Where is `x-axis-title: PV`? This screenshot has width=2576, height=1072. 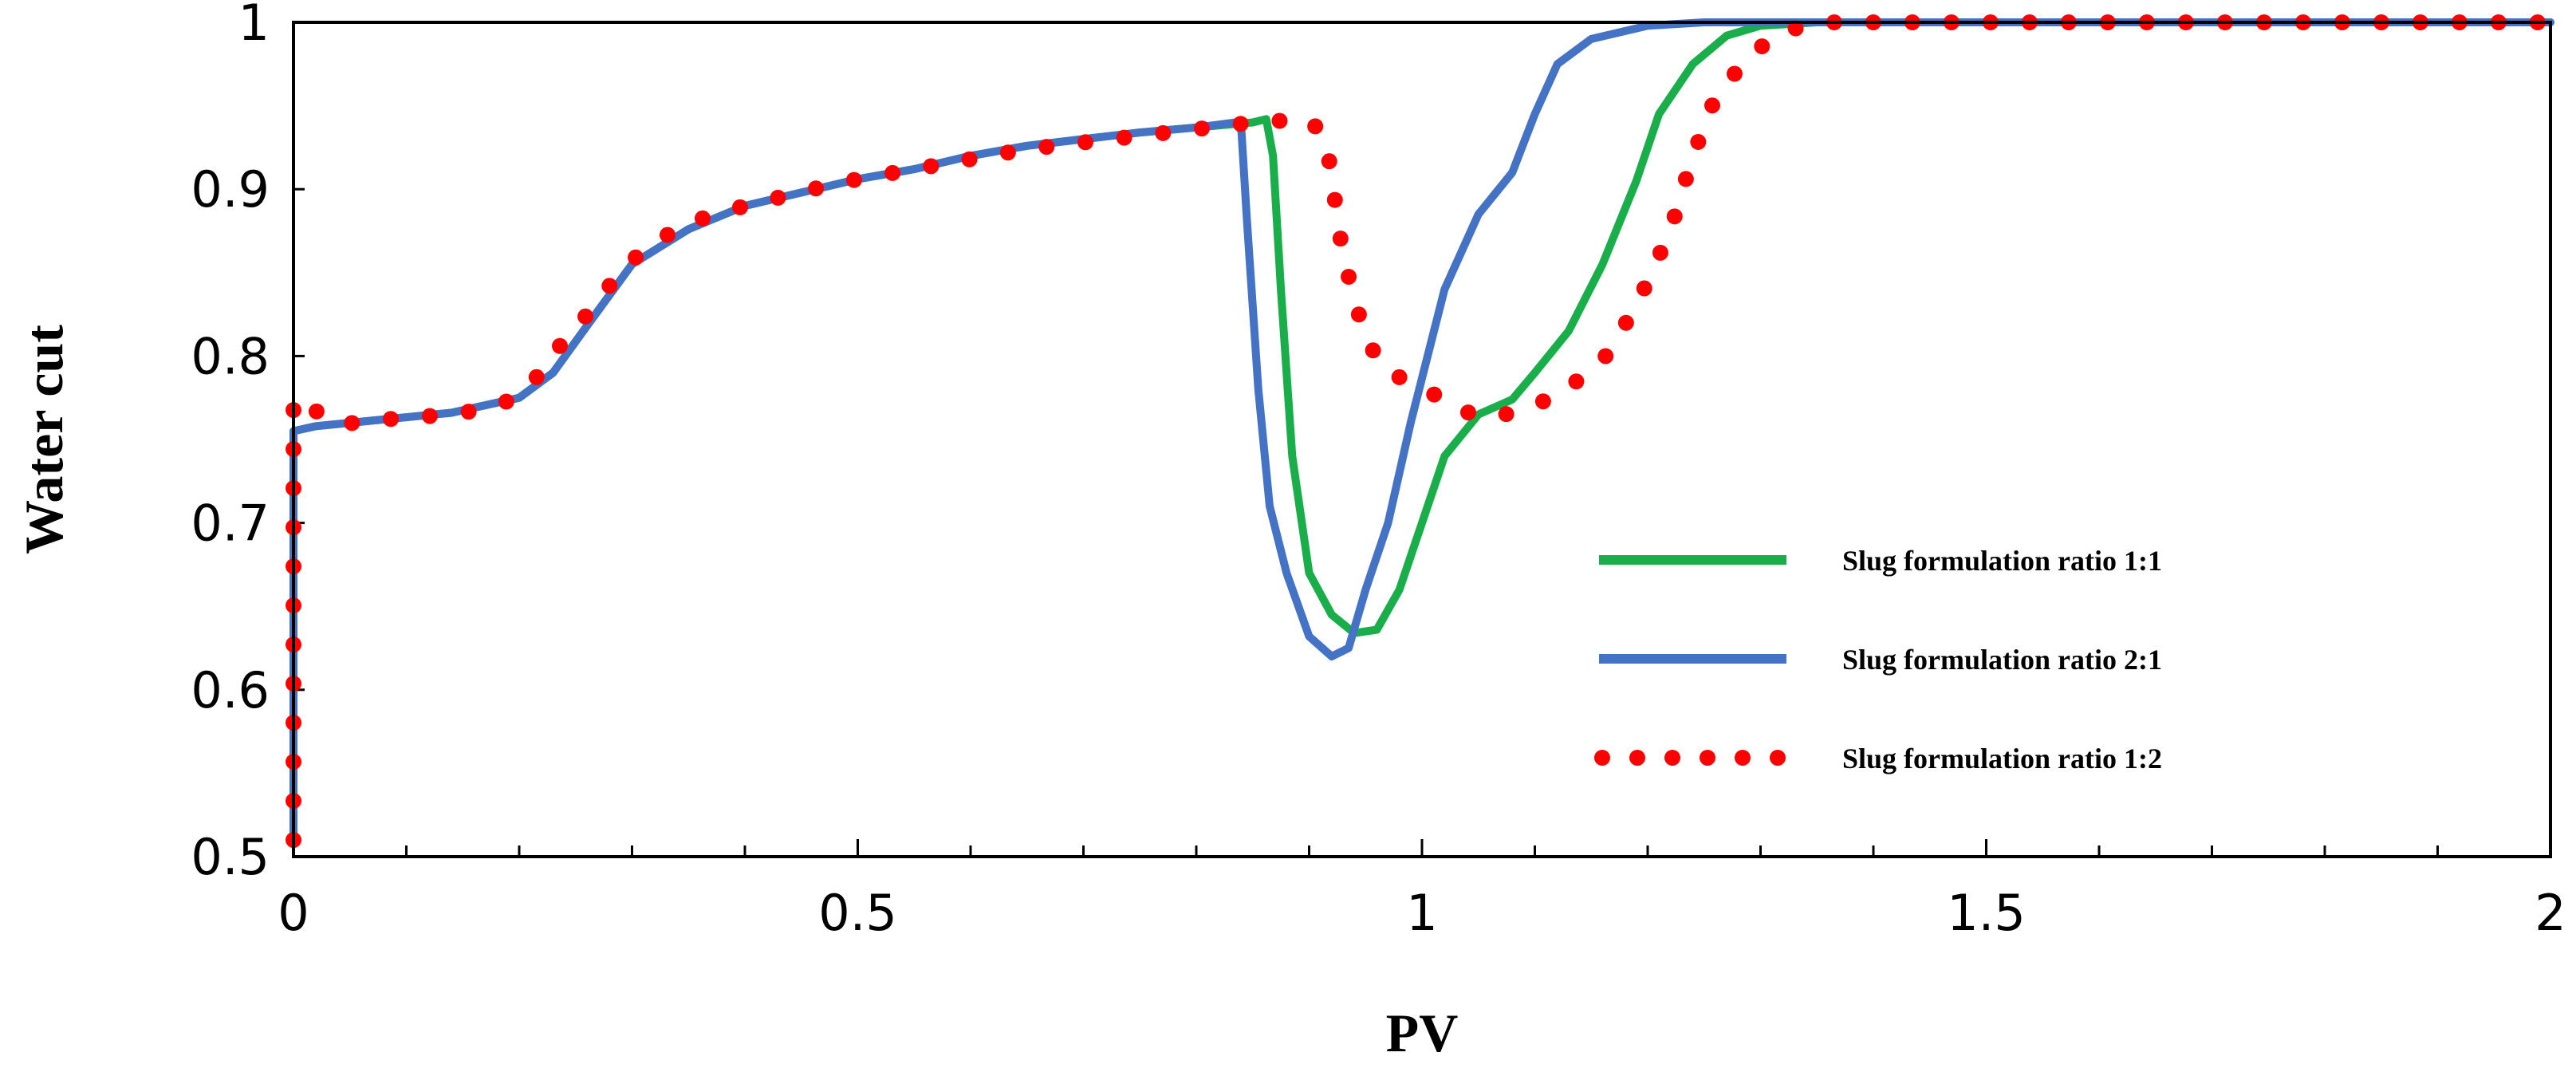
x-axis-title: PV is located at coordinates (1422, 1033).